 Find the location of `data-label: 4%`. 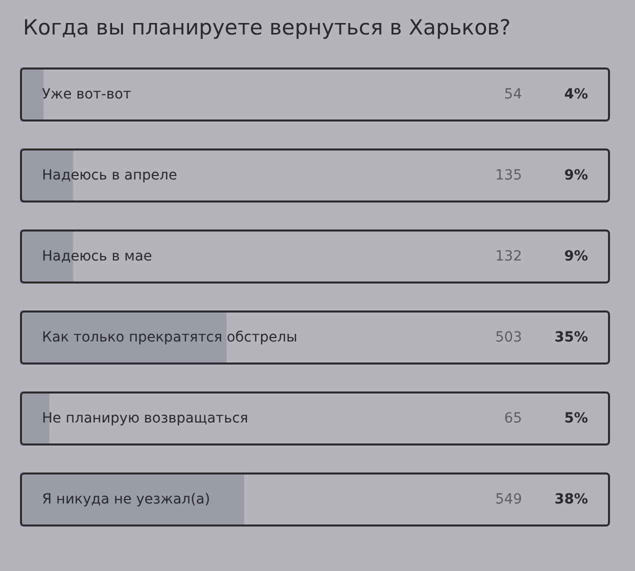

data-label: 4% is located at coordinates (576, 94).